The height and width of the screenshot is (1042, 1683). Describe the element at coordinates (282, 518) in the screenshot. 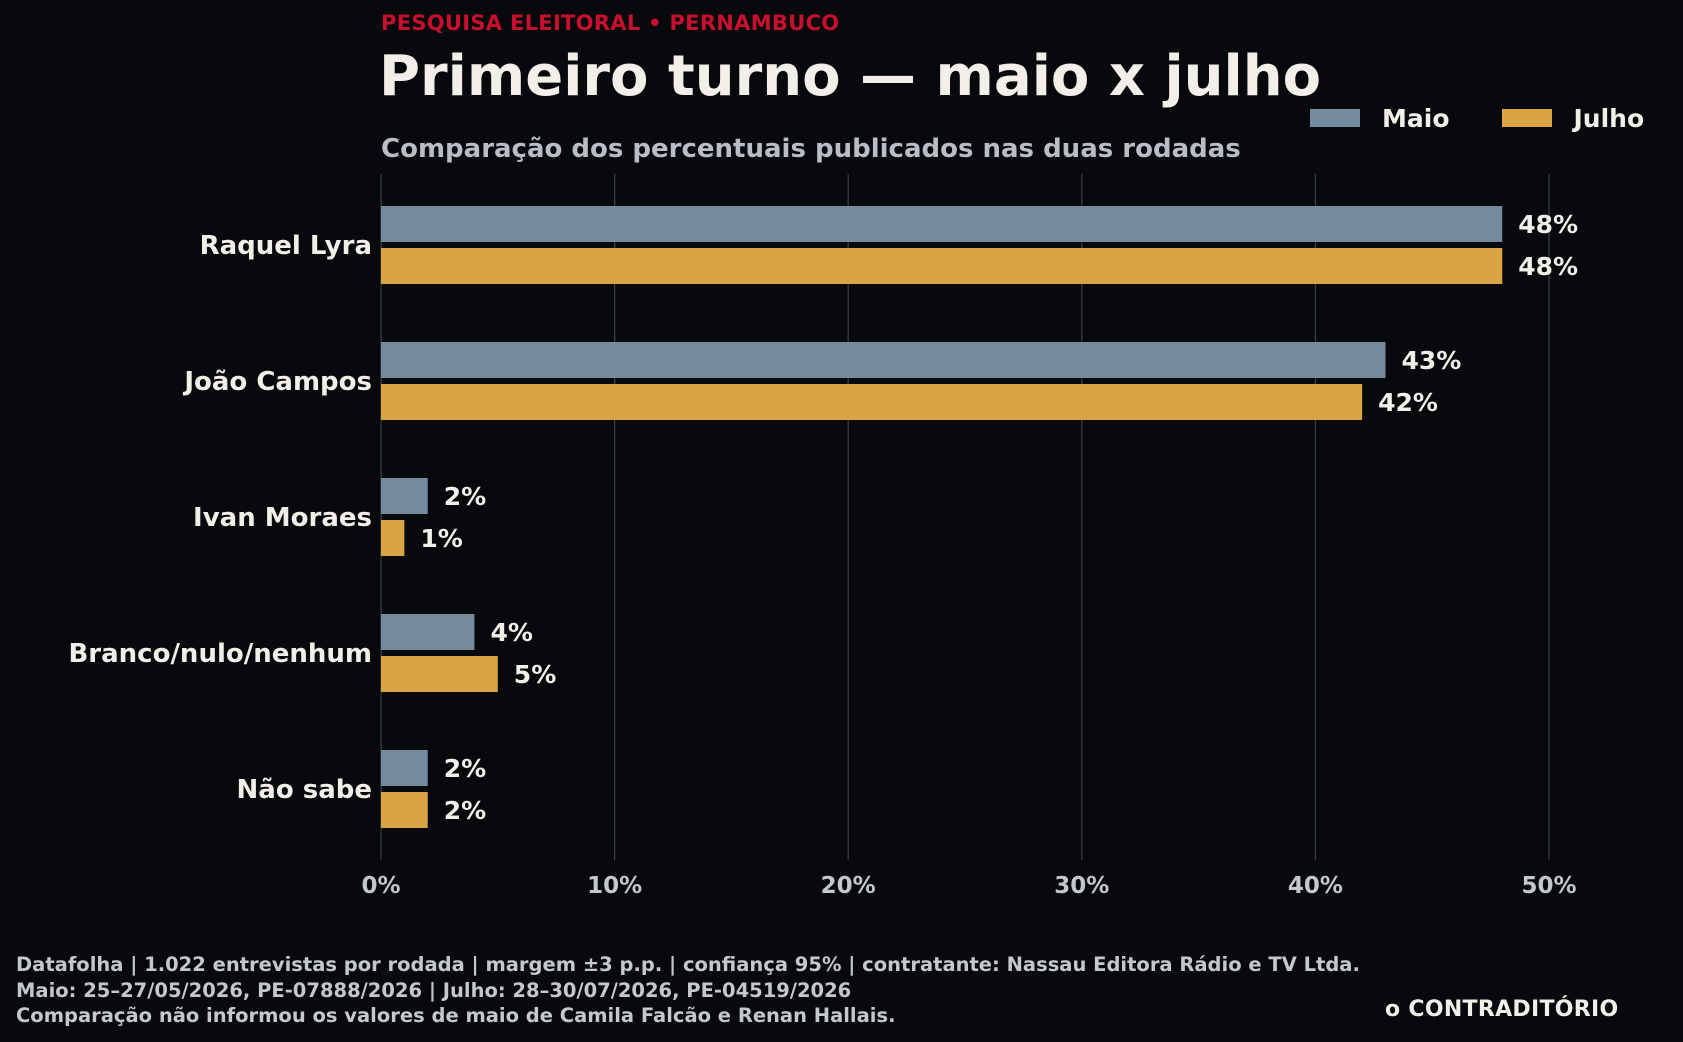

I see `category-label-ivan-moraes: Ivan Moraes` at that location.